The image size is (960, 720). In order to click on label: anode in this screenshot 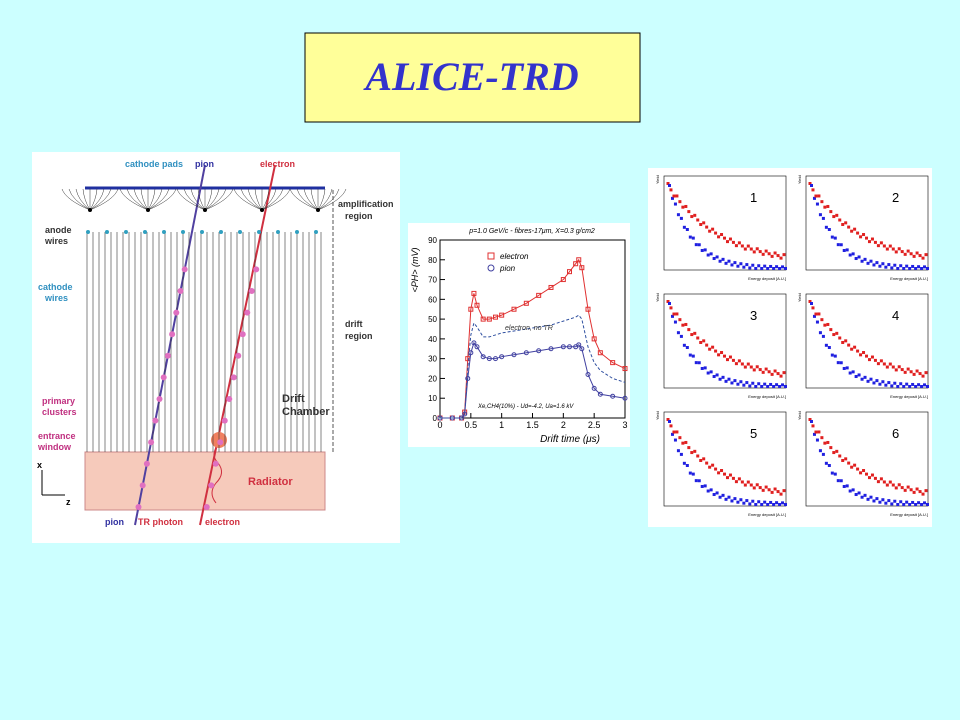, I will do `click(58, 230)`.